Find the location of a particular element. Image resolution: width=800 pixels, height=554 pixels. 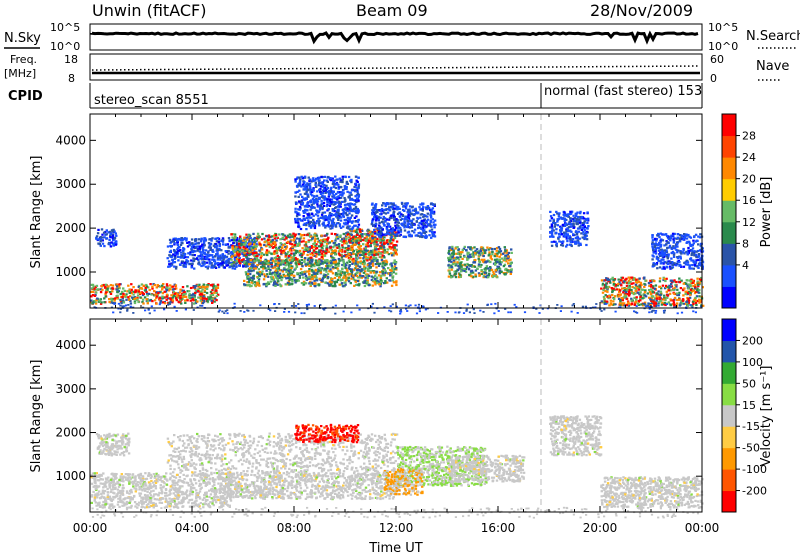

noise-tick-top-left: 10^5 is located at coordinates (65, 27).